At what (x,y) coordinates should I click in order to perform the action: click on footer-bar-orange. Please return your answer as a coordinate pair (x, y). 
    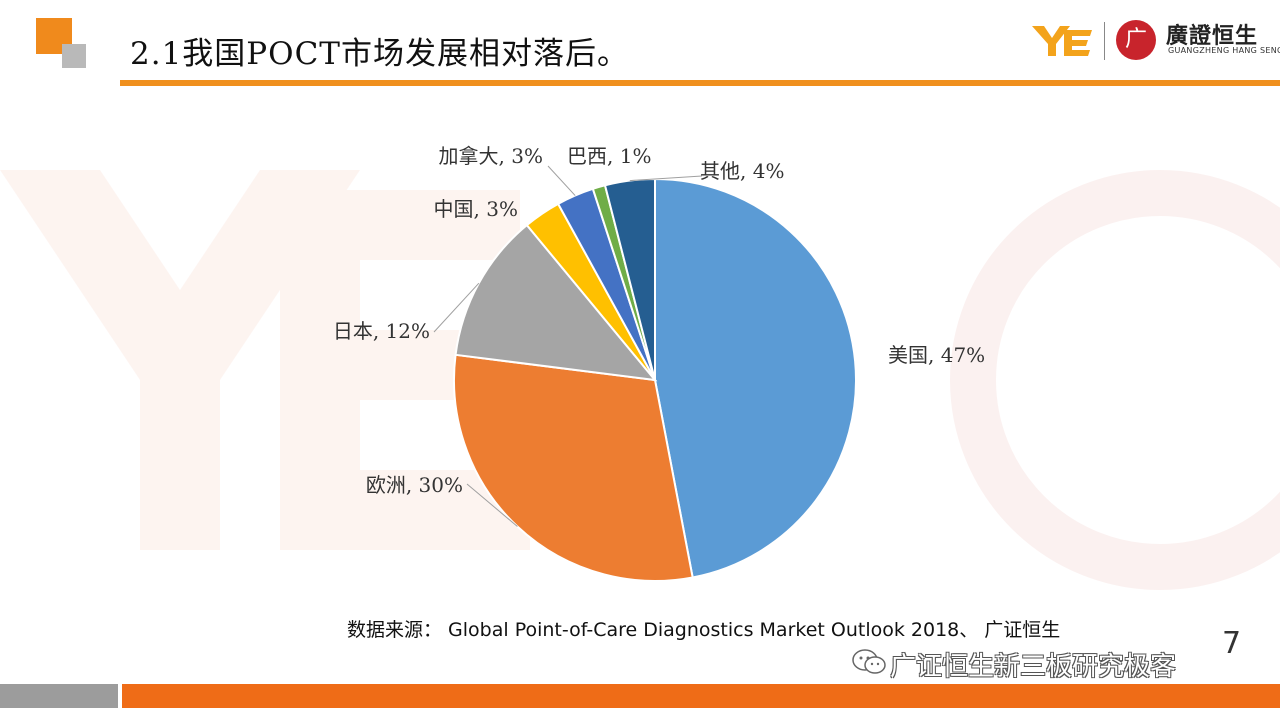
    Looking at the image, I should click on (701, 696).